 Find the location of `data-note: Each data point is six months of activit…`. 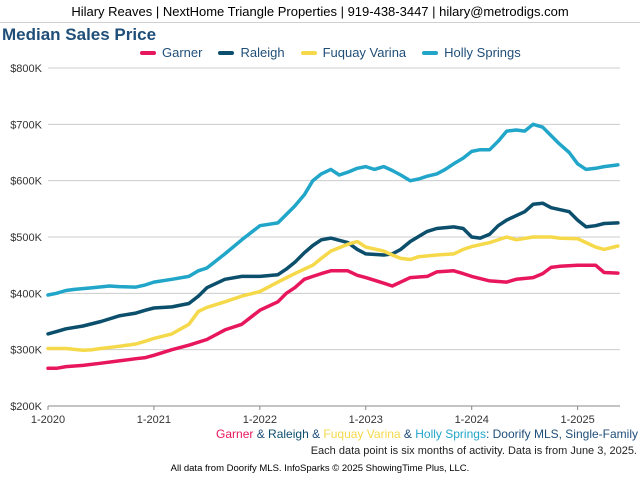

data-note: Each data point is six months of activit… is located at coordinates (473, 451).